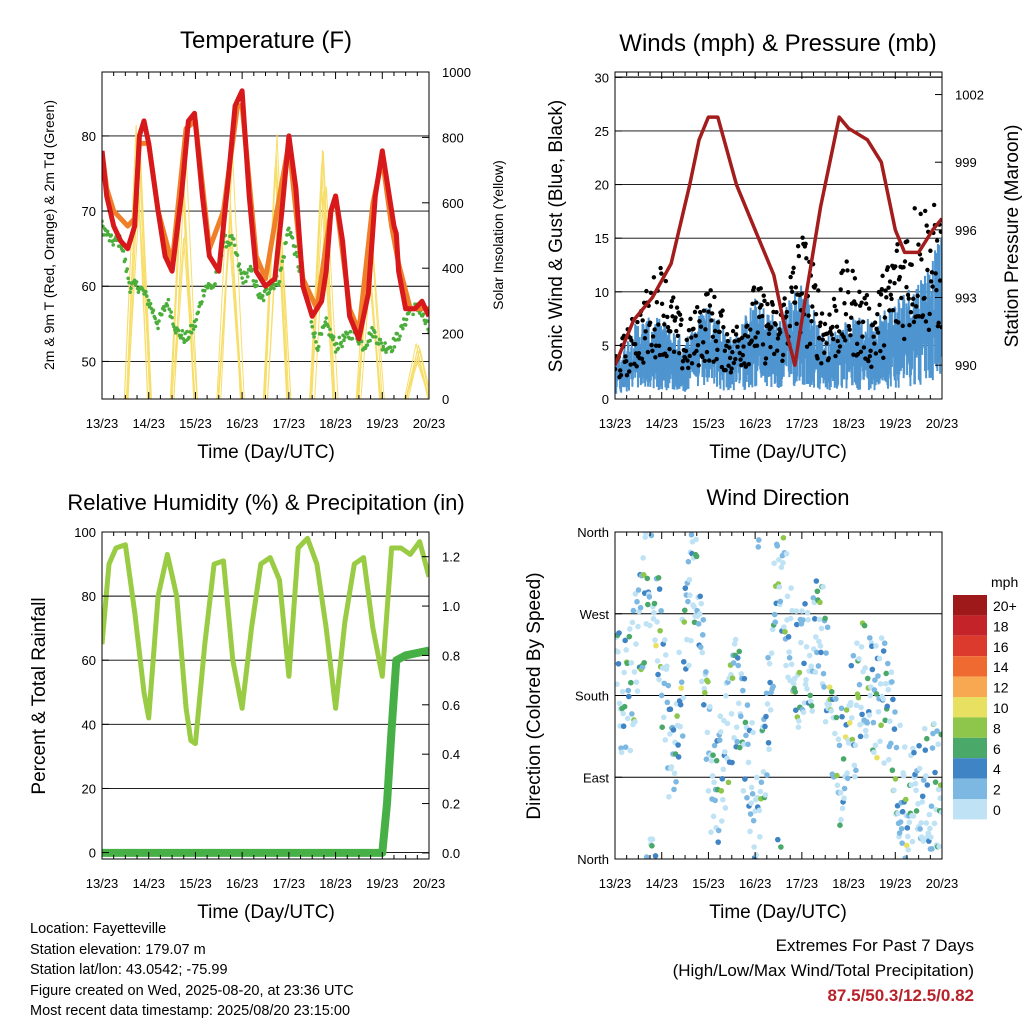 This screenshot has width=1024, height=1024. I want to click on x-tick-label: 13/23, so click(615, 883).